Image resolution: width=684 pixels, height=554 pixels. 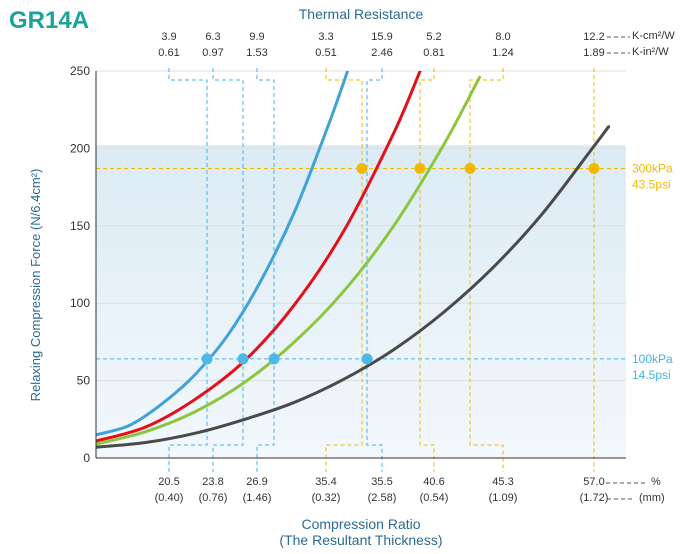 What do you see at coordinates (653, 36) in the screenshot?
I see `top-unit-cm: K-cm²/W` at bounding box center [653, 36].